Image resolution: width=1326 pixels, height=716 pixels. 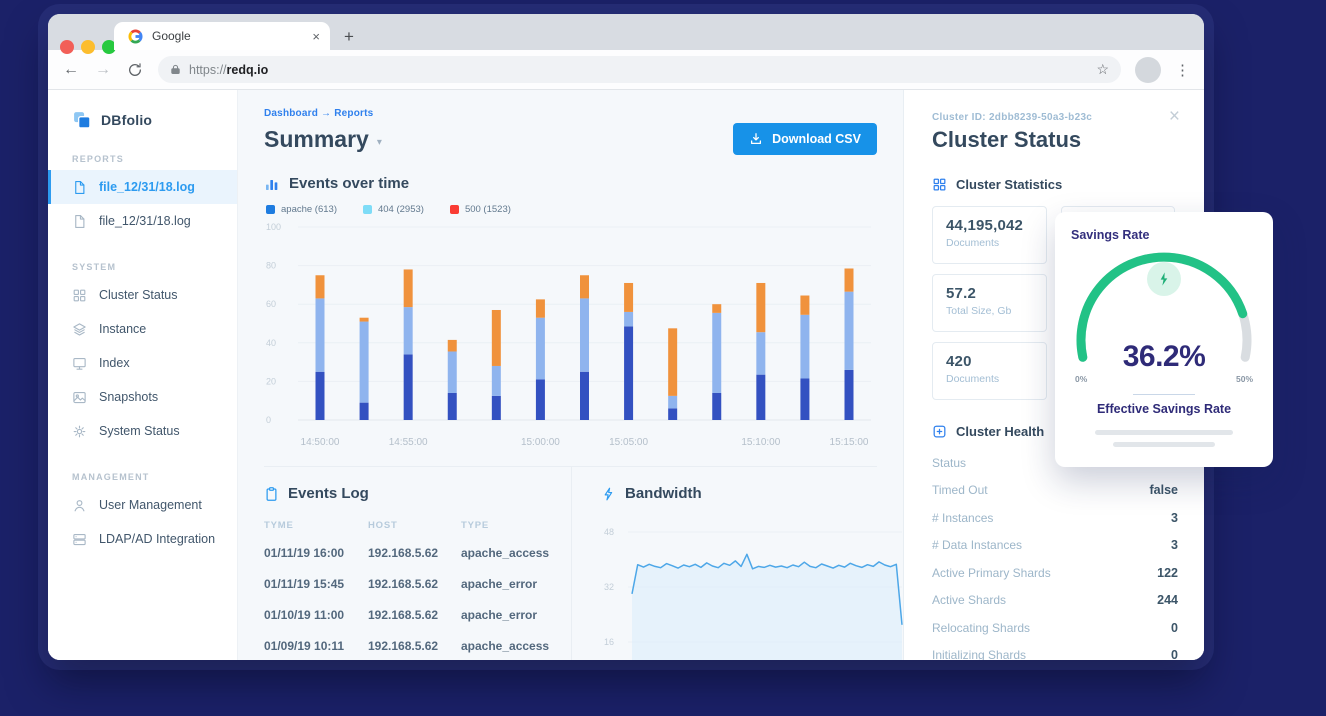 What do you see at coordinates (71, 69) in the screenshot?
I see `back-icon: ←` at bounding box center [71, 69].